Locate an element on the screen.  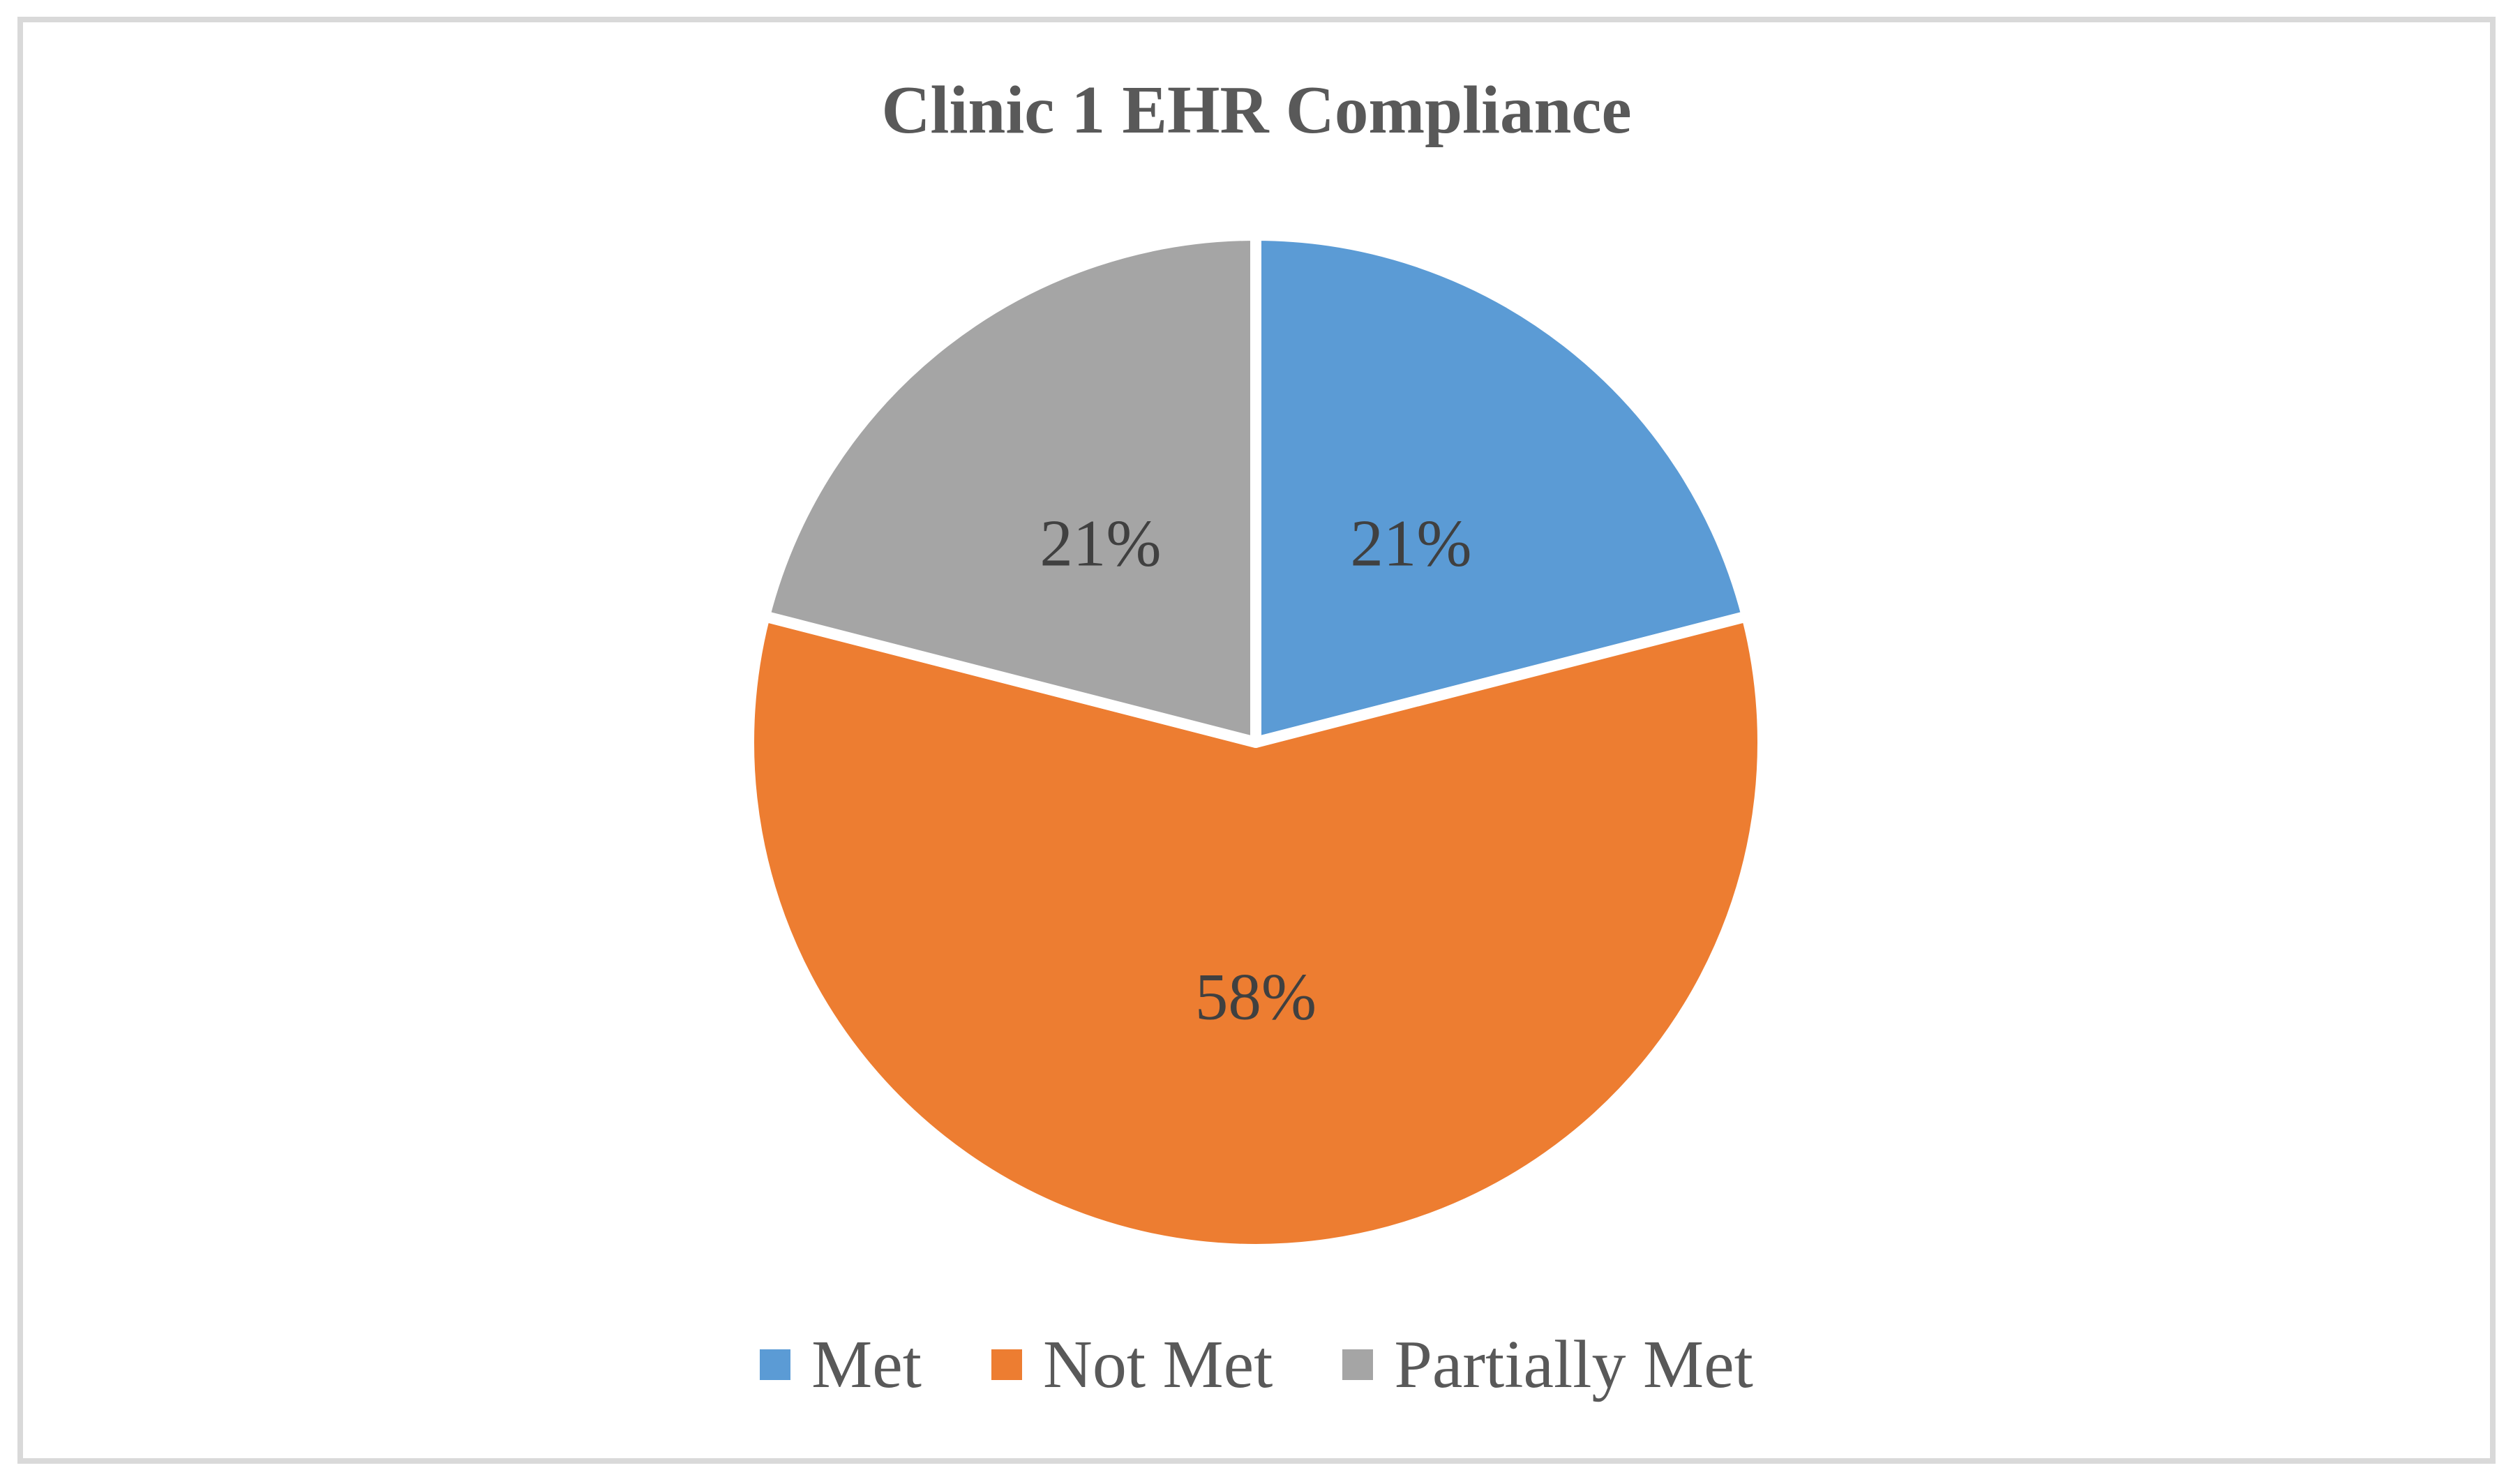
legend-swatch-partially-met is located at coordinates (1358, 1365).